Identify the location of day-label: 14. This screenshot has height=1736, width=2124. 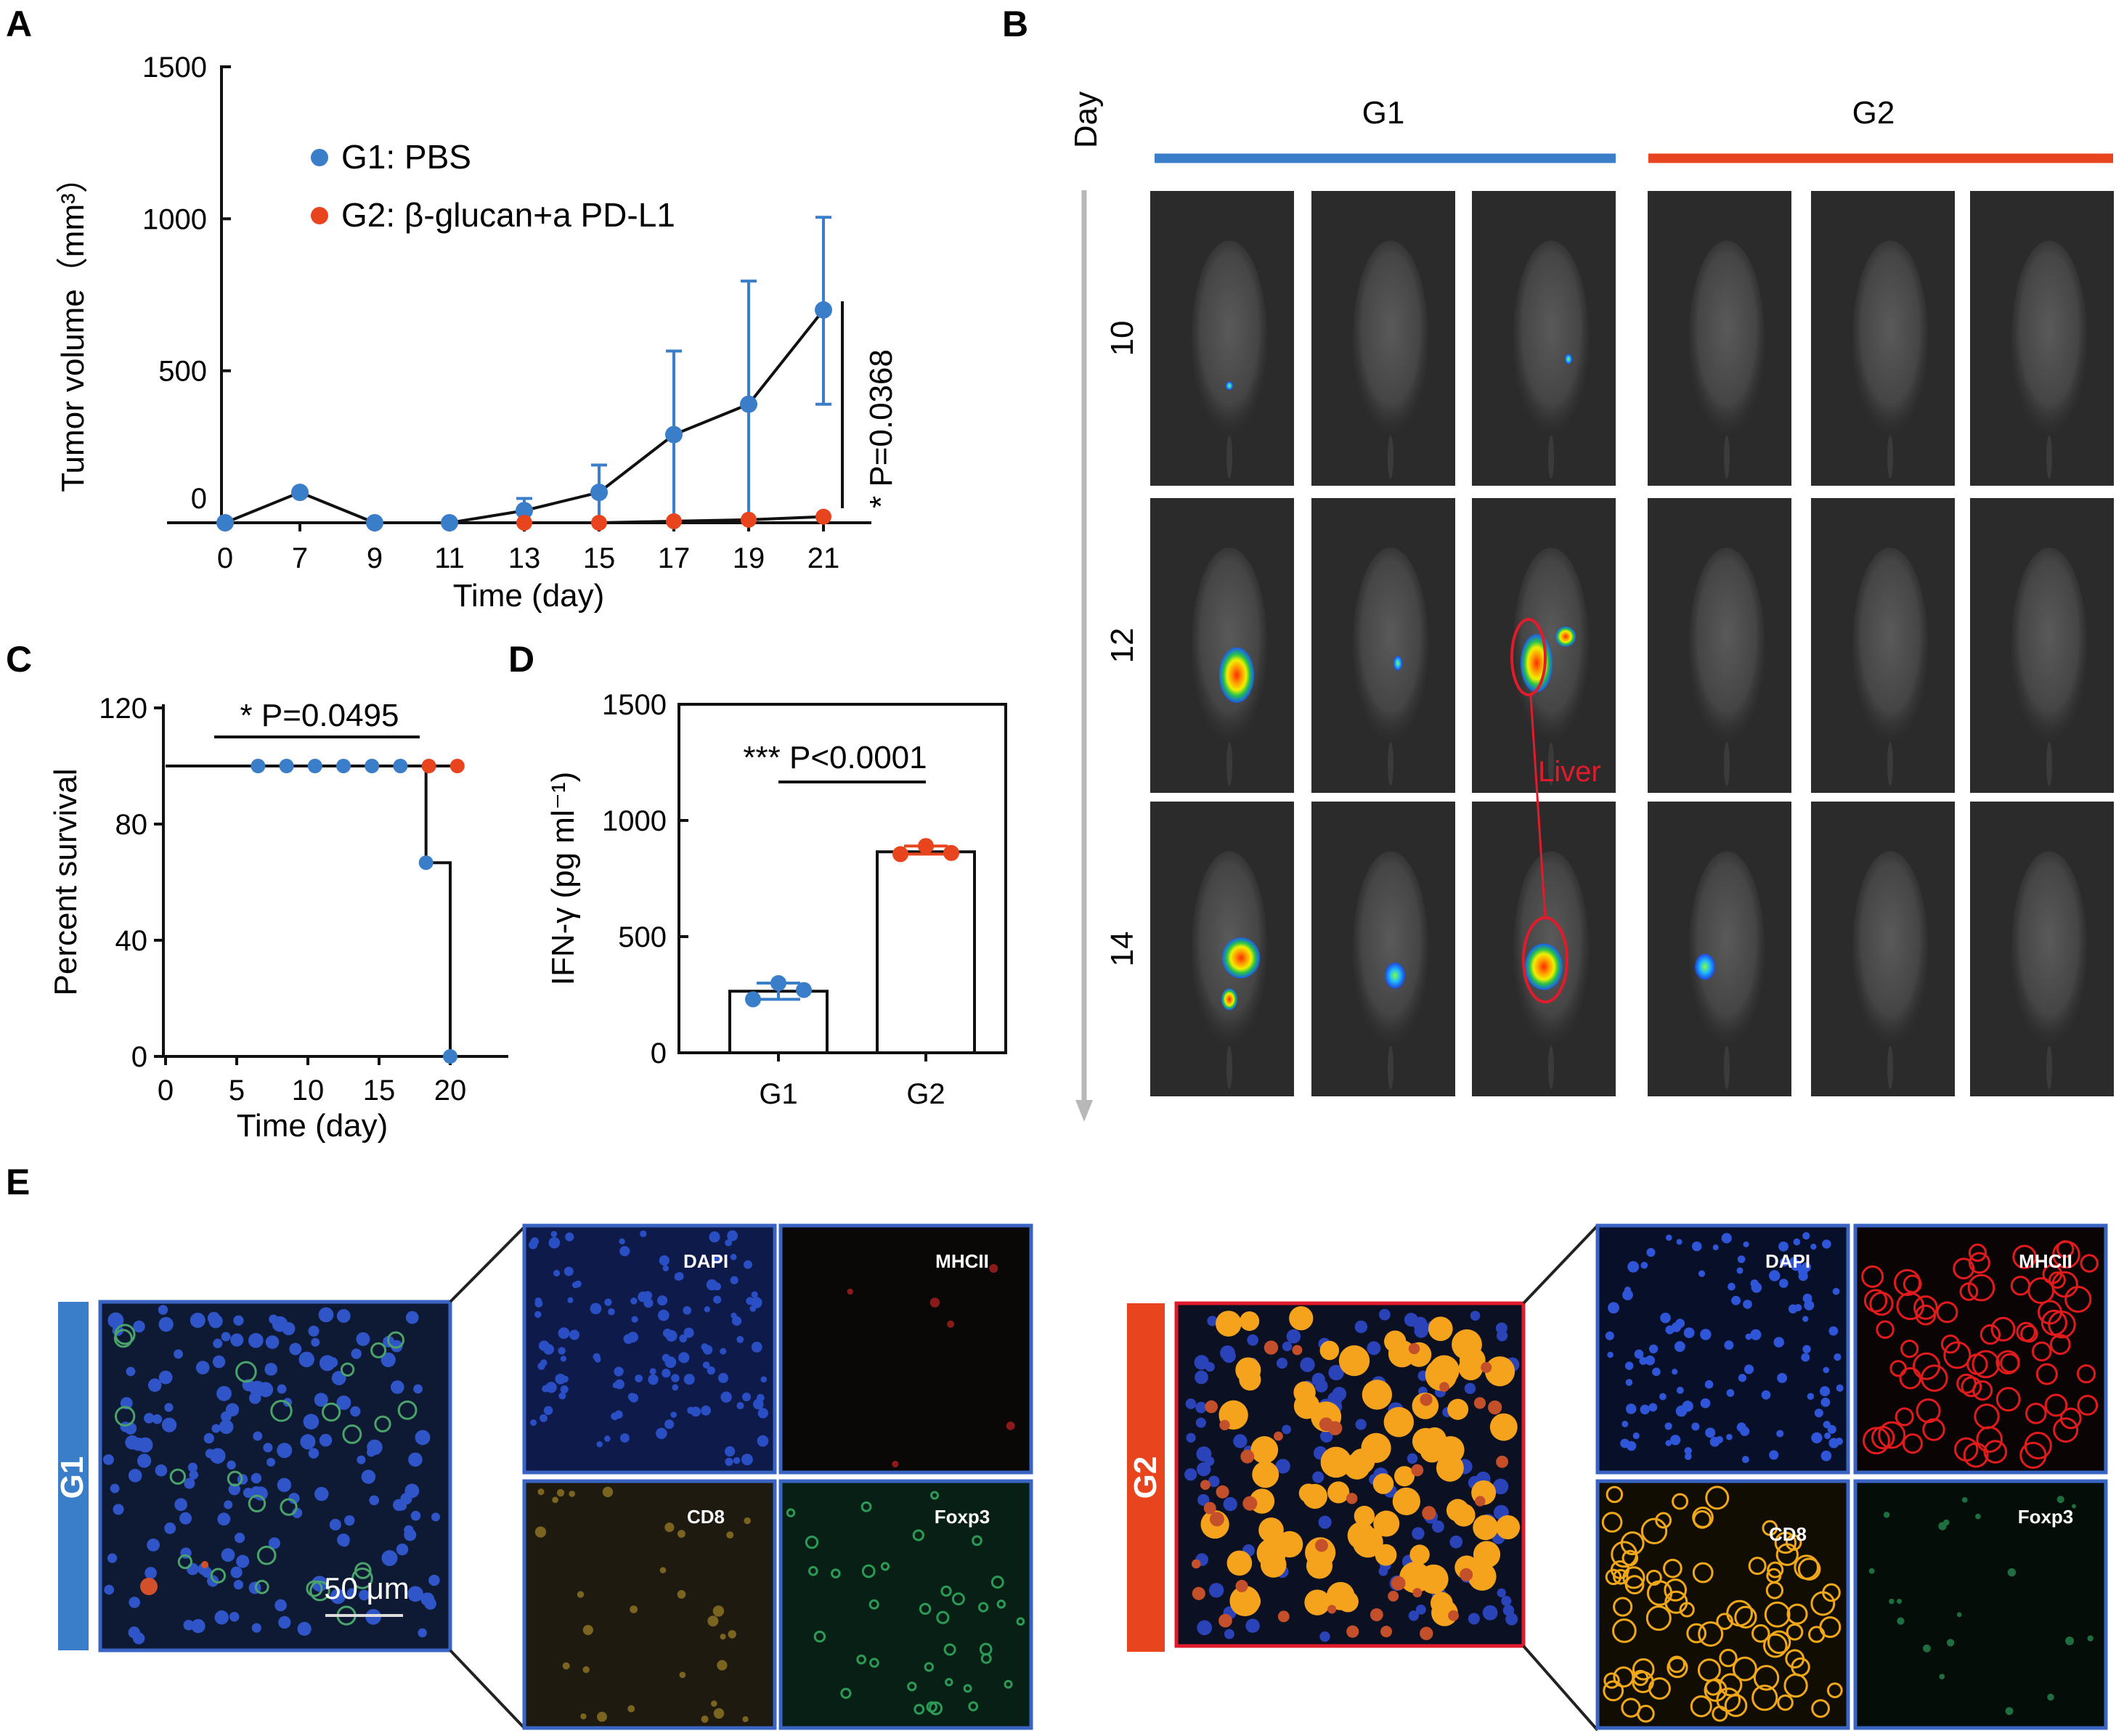
(1122, 949).